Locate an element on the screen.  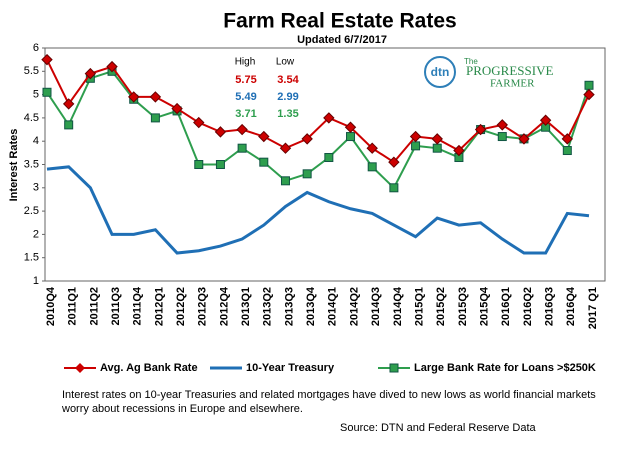
logo-mark: dtn is located at coordinates (440, 72).